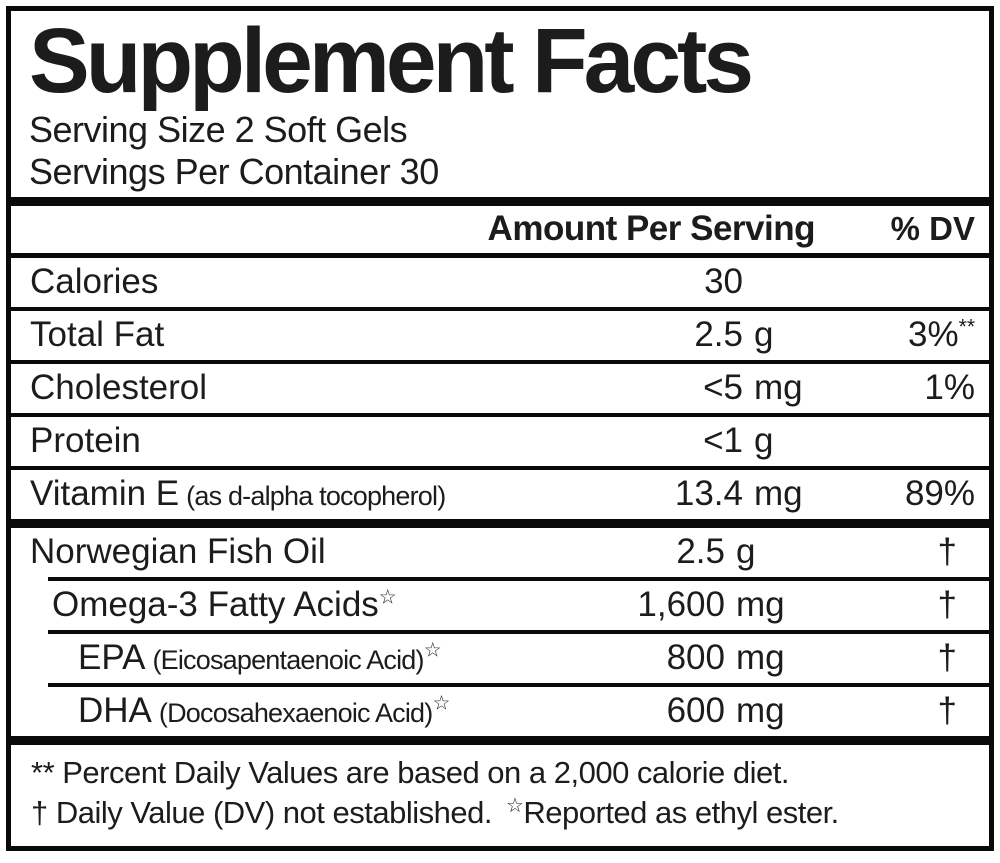  I want to click on thick-divider-middle, so click(500, 523).